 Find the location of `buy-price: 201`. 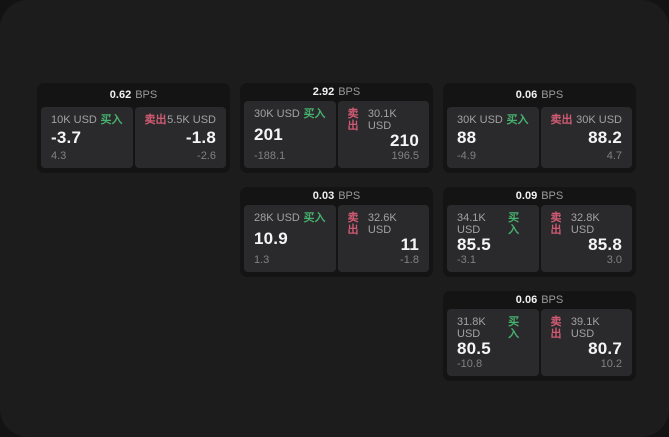

buy-price: 201 is located at coordinates (268, 134).